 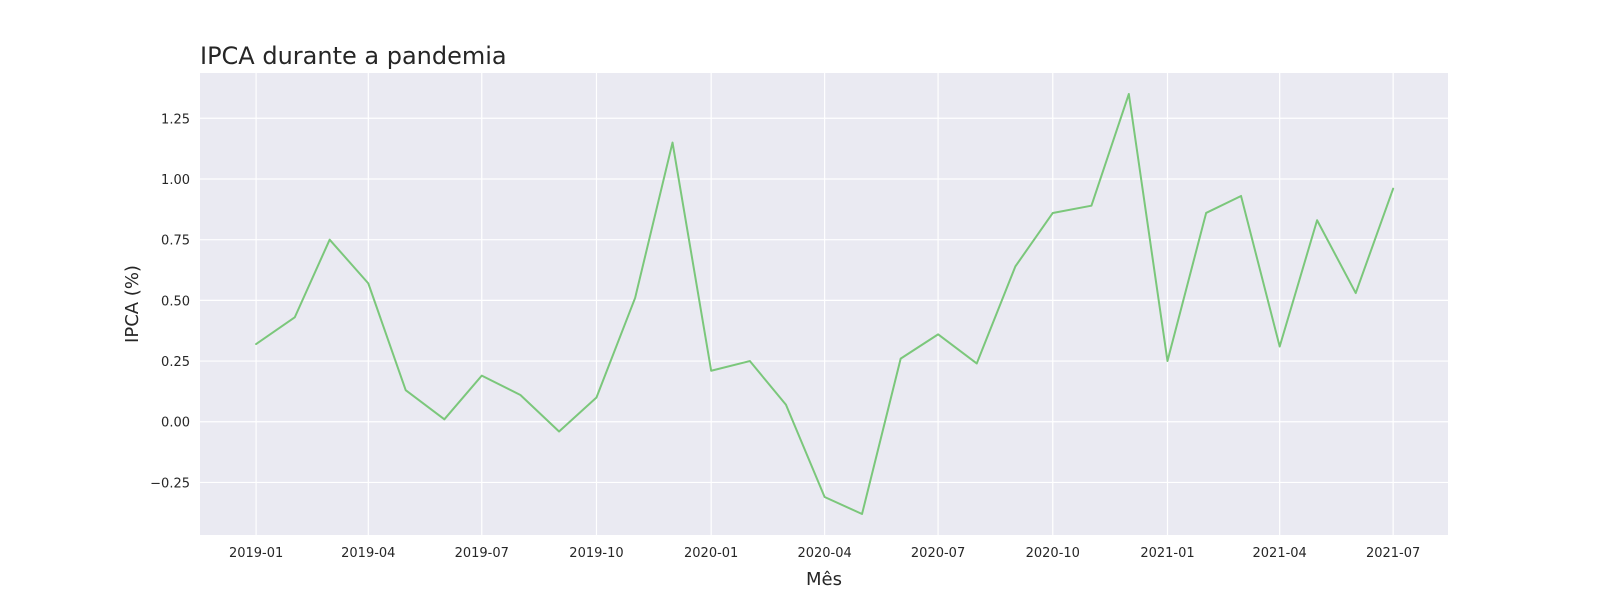 I want to click on x-tick-label: 2021-04, so click(x=1280, y=553).